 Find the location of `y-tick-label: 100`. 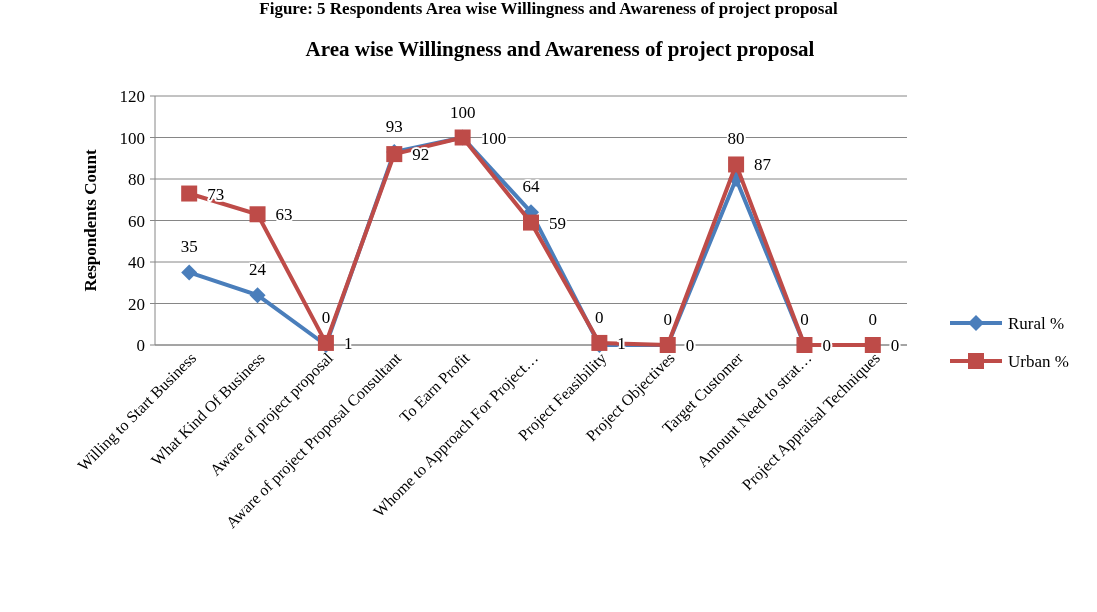

y-tick-label: 100 is located at coordinates (132, 138).